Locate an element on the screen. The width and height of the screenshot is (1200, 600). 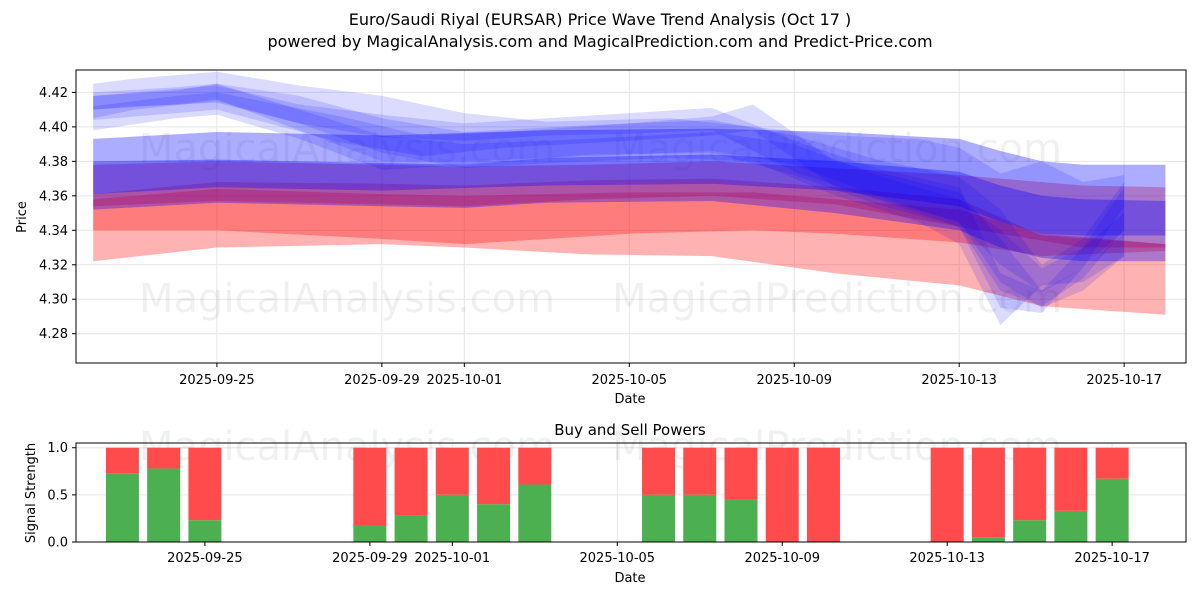
price-x-tick-label: 2025-10-09 is located at coordinates (794, 380).